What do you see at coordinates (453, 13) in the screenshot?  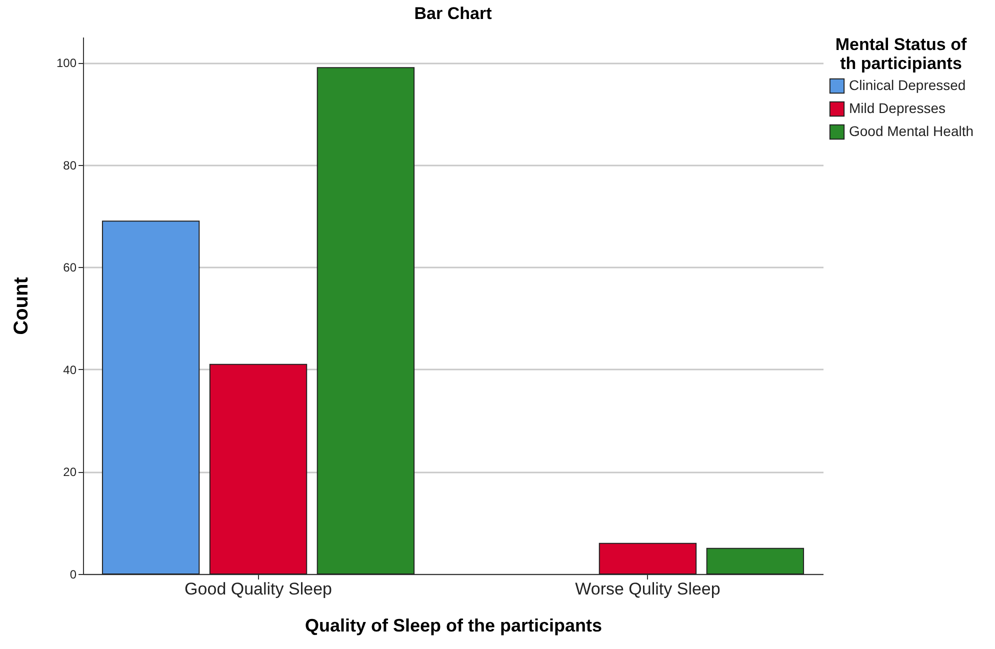 I see `chart-title: Bar Chart` at bounding box center [453, 13].